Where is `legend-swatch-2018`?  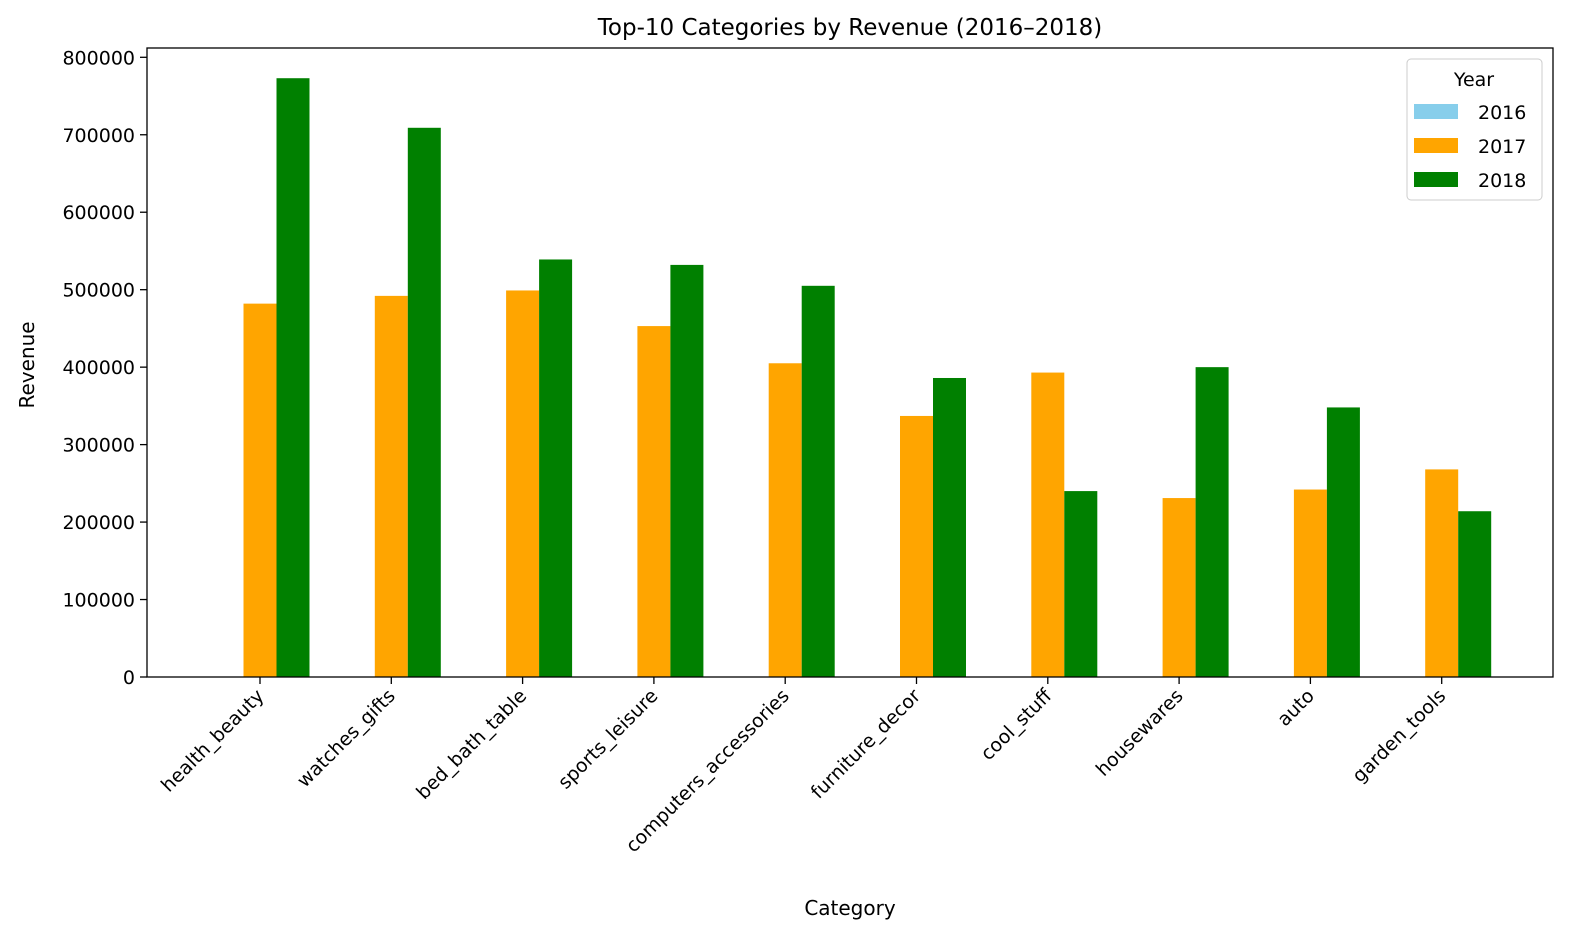 legend-swatch-2018 is located at coordinates (1436, 179).